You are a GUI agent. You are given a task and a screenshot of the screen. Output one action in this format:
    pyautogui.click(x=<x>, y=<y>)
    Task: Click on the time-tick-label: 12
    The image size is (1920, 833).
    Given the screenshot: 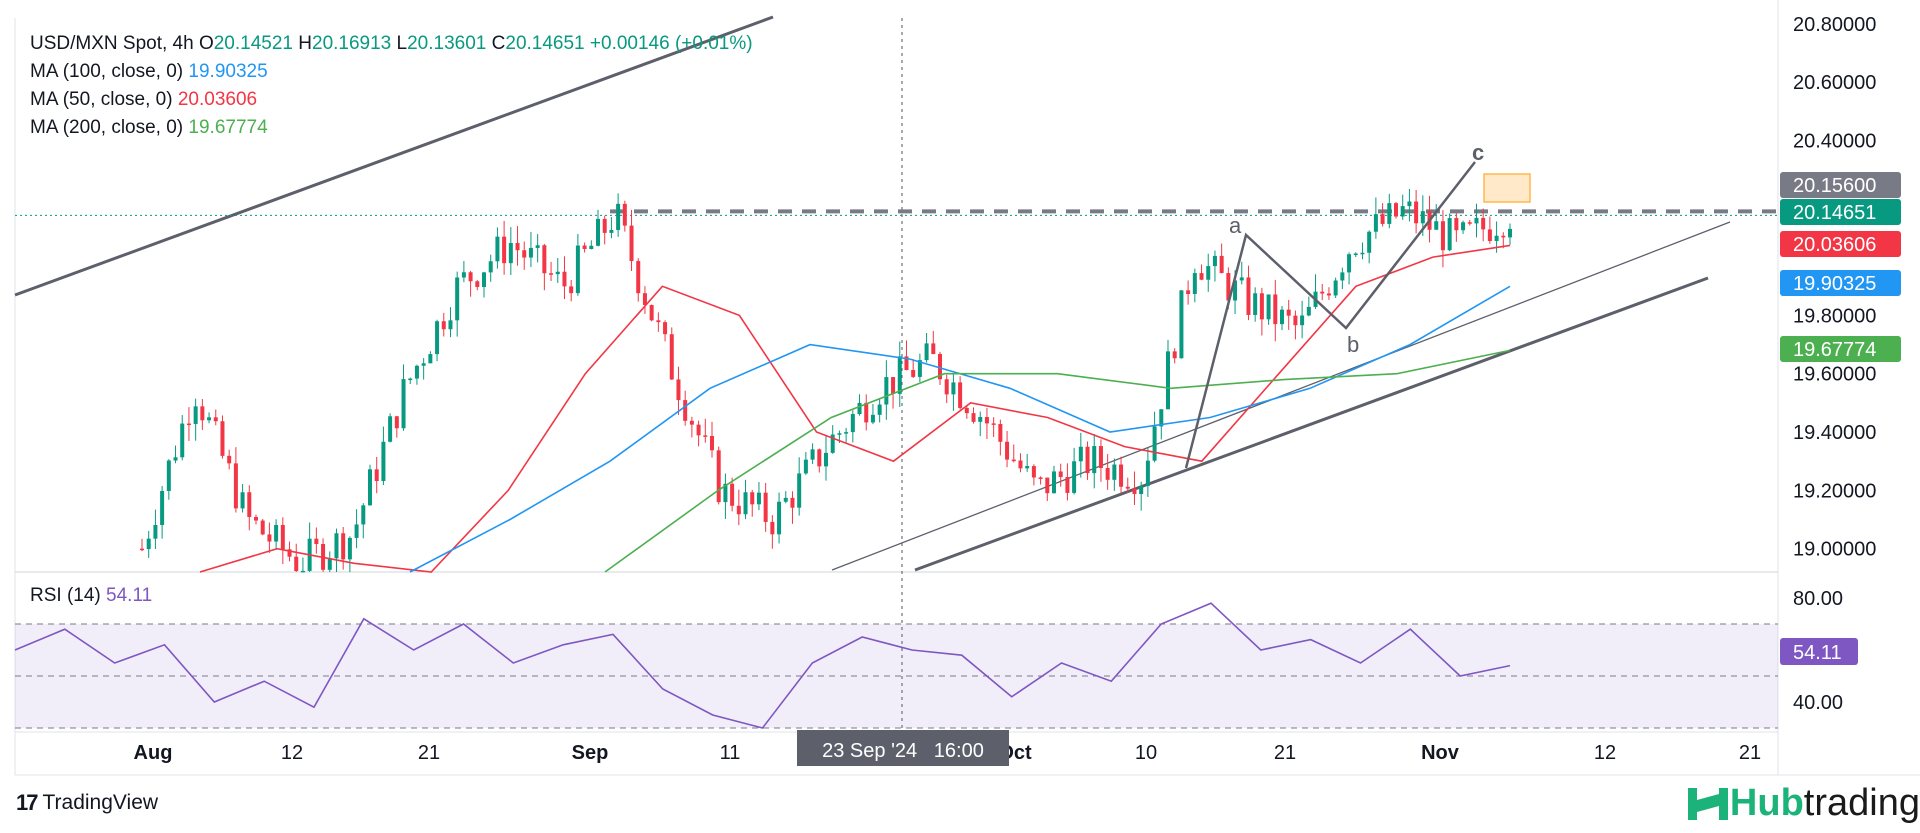 What is the action you would take?
    pyautogui.click(x=292, y=753)
    